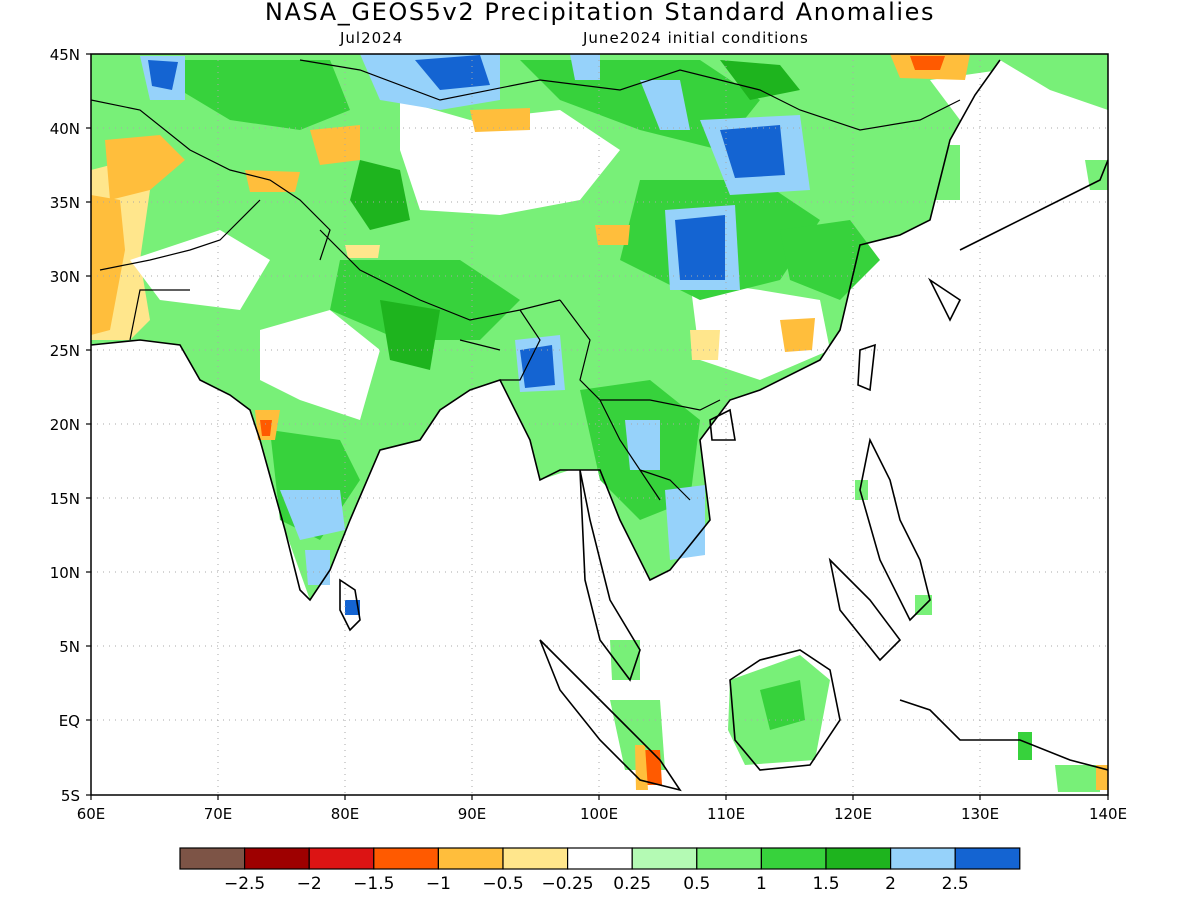 The width and height of the screenshot is (1200, 900). I want to click on colorbar-label: −1, so click(438, 884).